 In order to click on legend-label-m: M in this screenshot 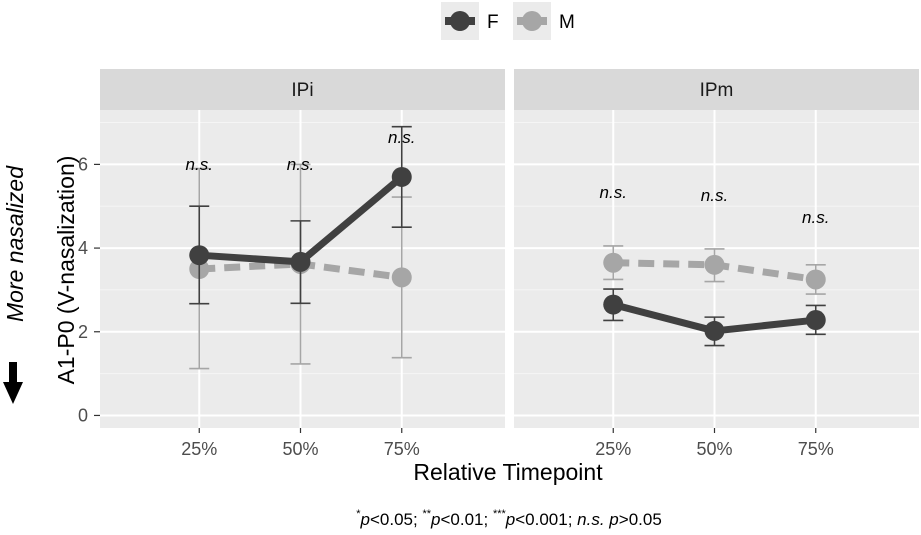, I will do `click(567, 22)`.